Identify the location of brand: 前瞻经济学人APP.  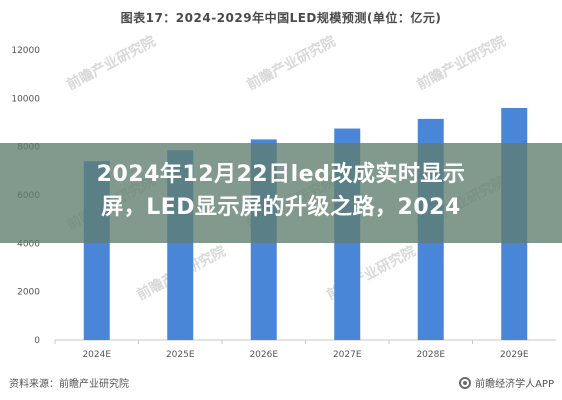
(506, 382).